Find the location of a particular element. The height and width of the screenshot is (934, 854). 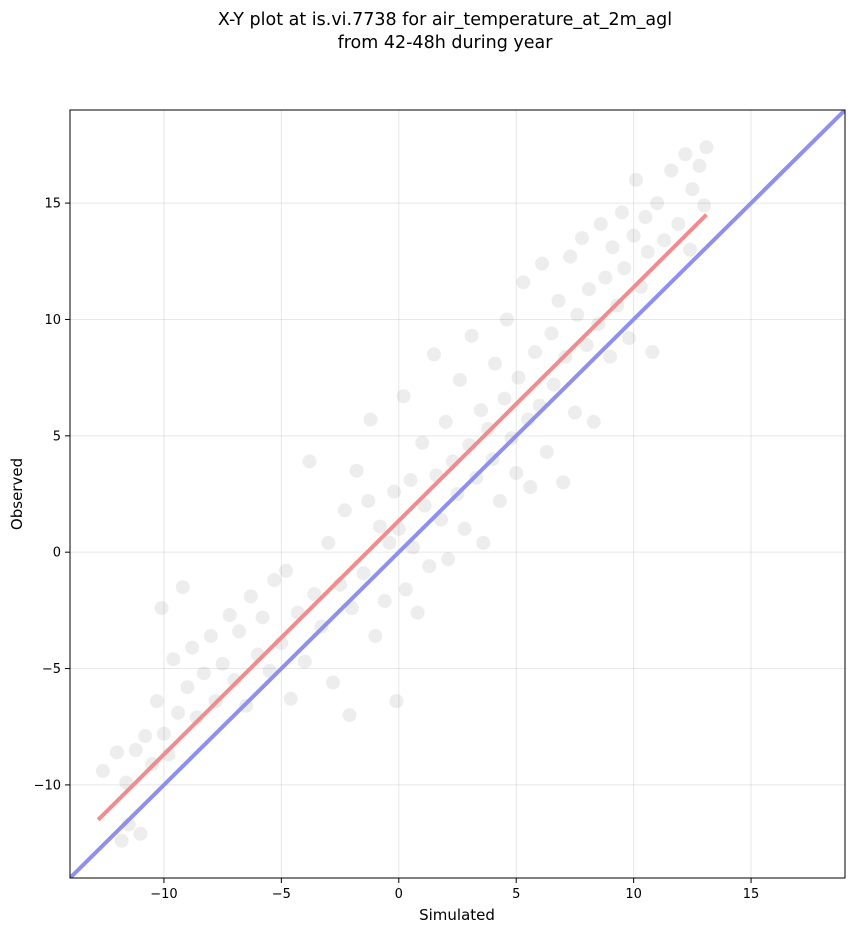

x-tick-label: −10 is located at coordinates (163, 894).